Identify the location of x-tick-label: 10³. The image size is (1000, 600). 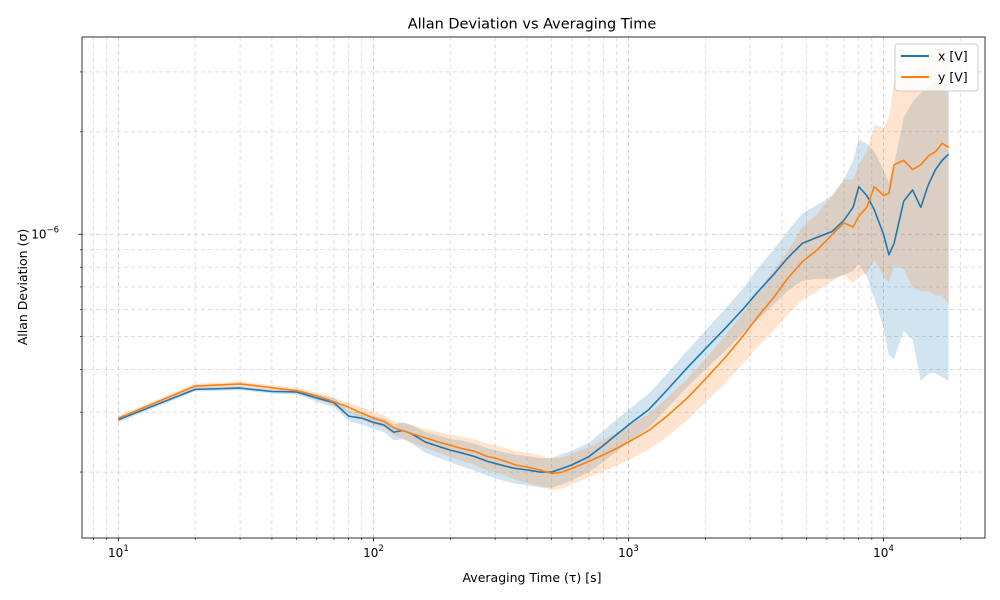
(628, 552).